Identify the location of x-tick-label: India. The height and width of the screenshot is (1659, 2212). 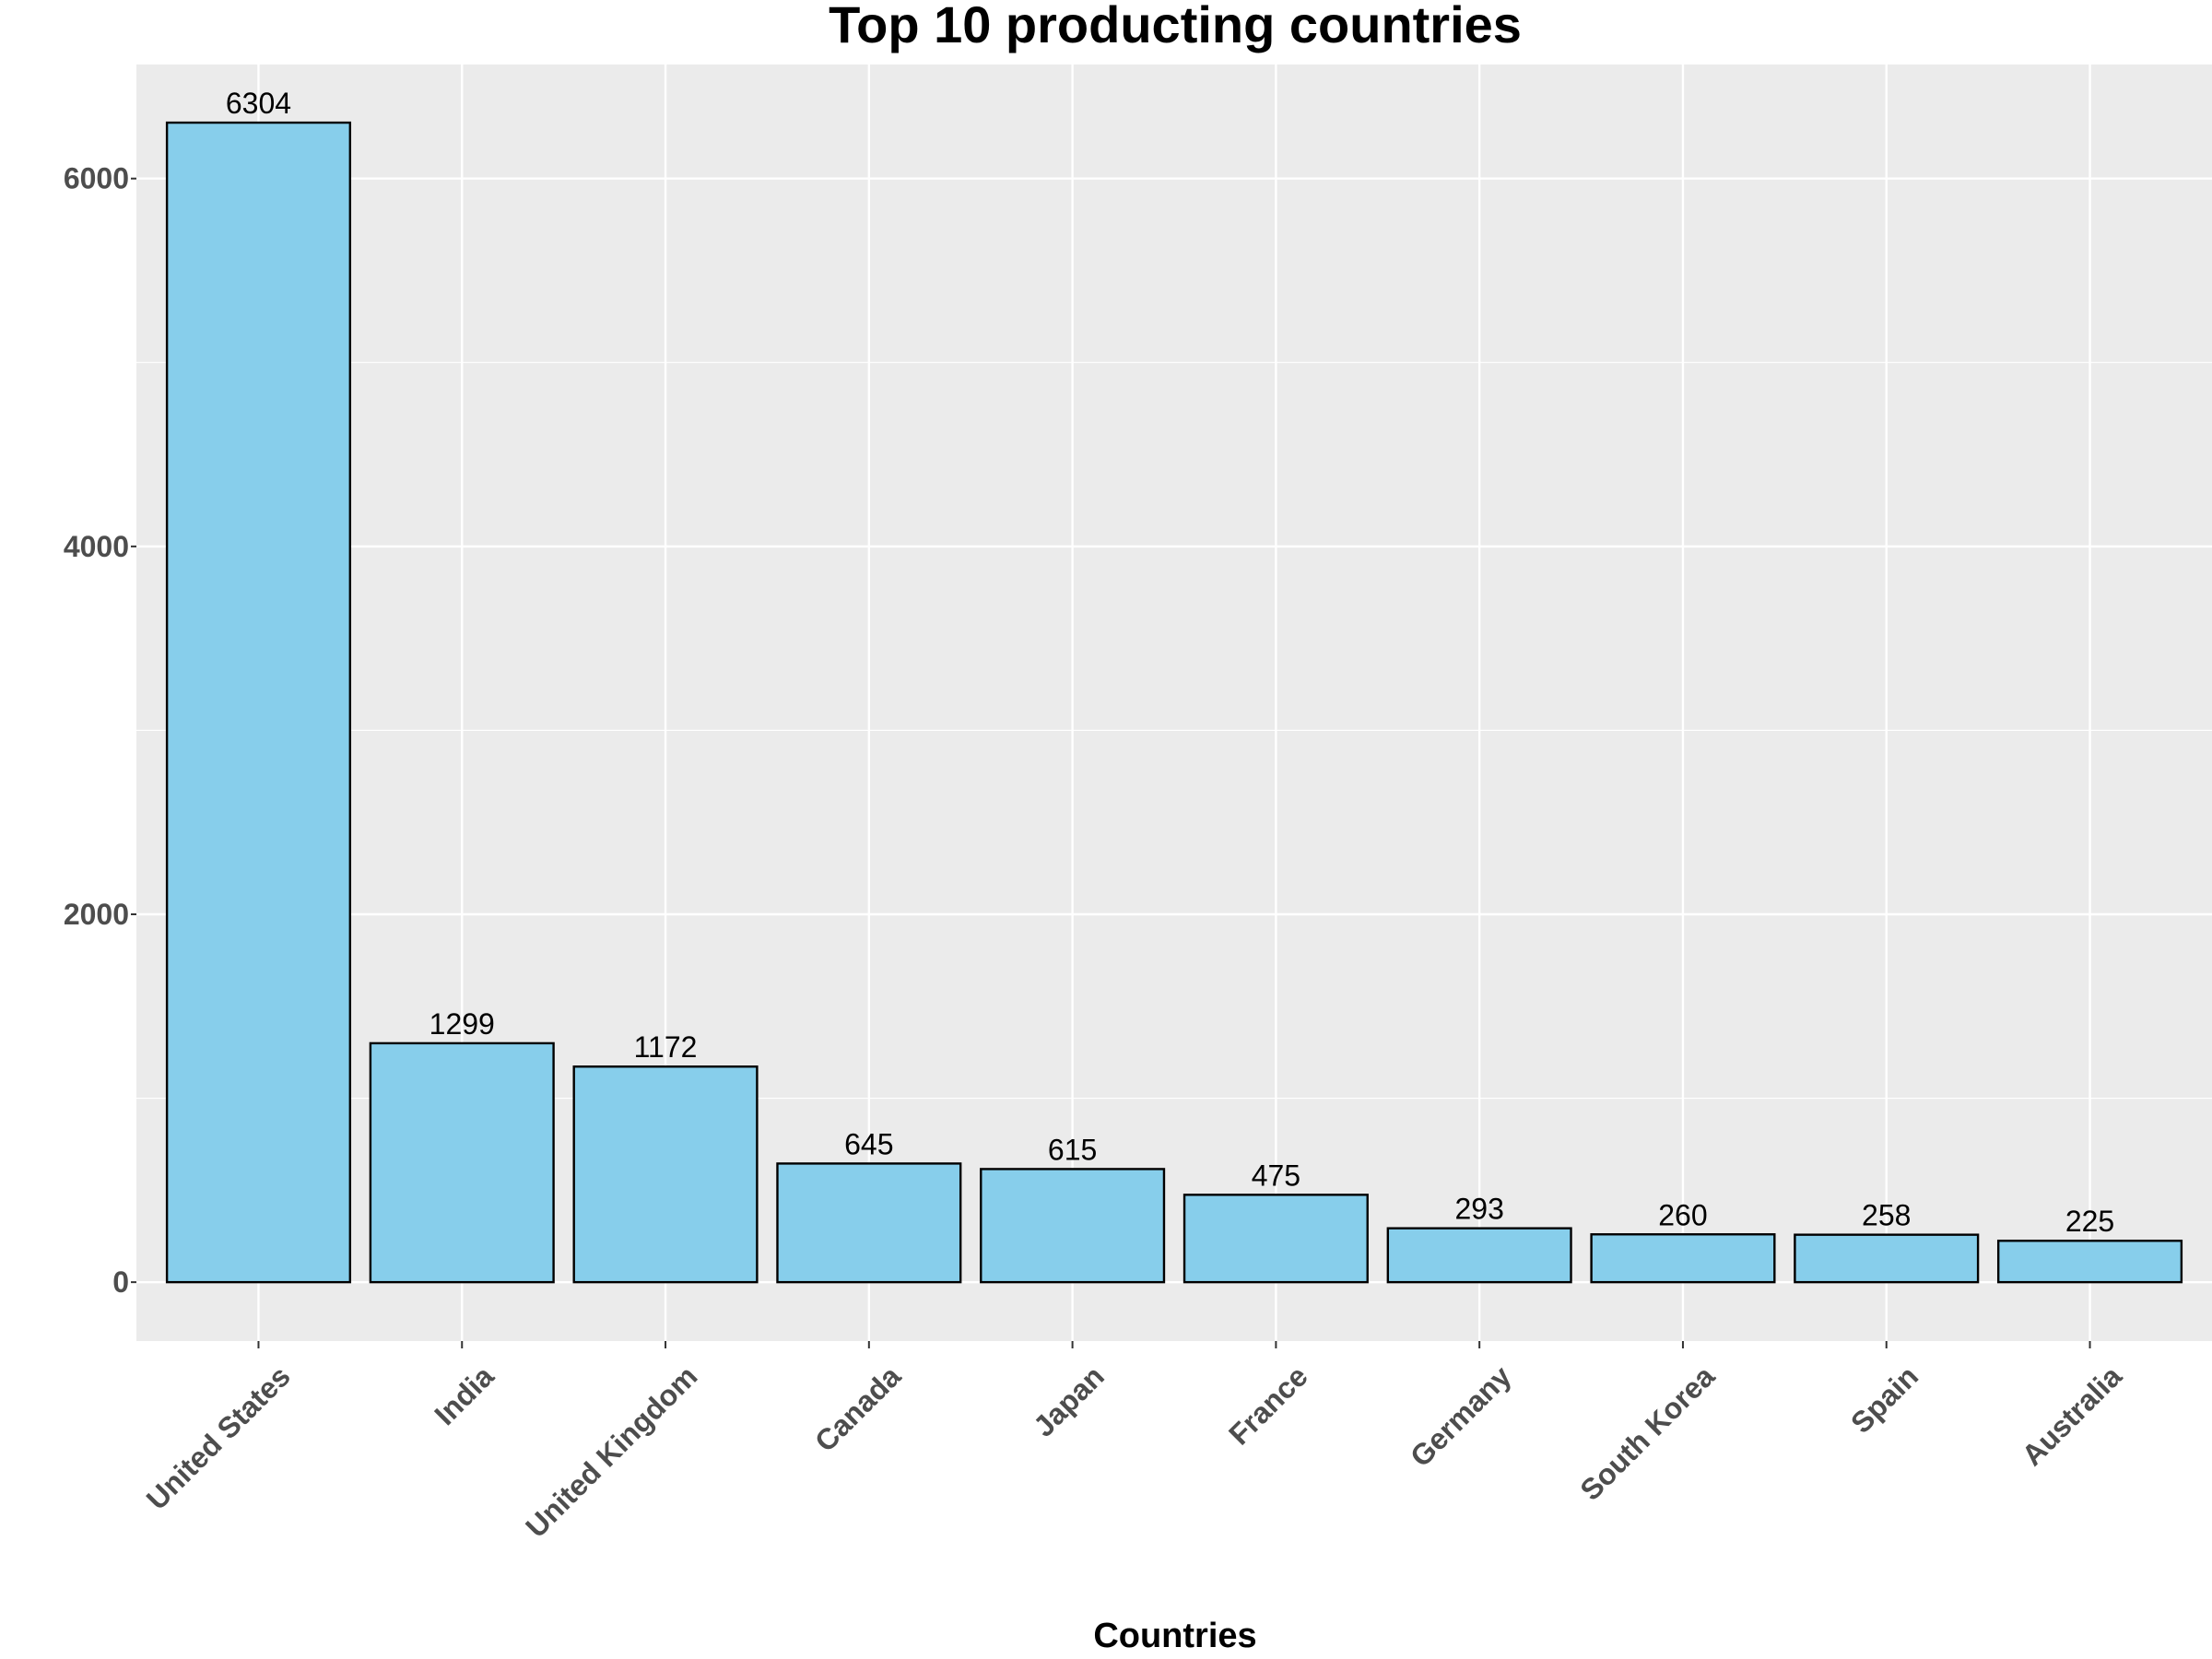
(464, 1395).